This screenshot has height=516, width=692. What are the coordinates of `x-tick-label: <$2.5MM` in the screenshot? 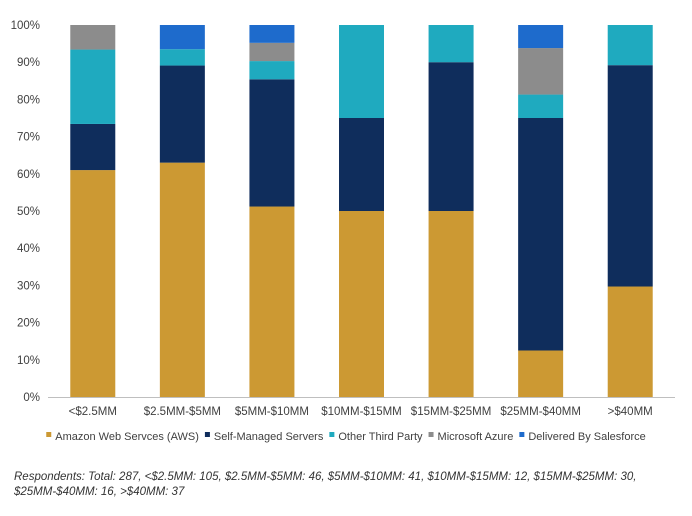 It's located at (93, 412).